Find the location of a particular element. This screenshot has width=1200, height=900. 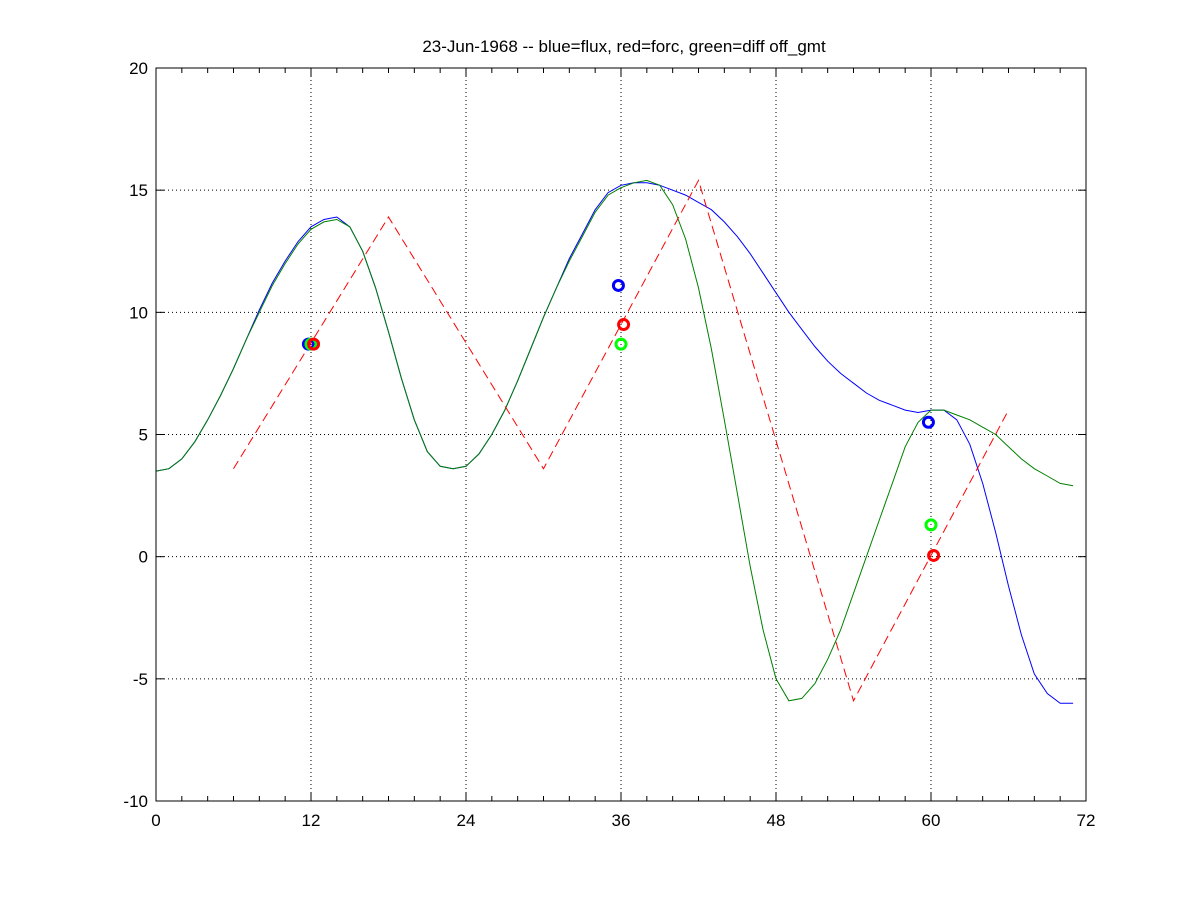

y-tick-label: 5 is located at coordinates (143, 435).